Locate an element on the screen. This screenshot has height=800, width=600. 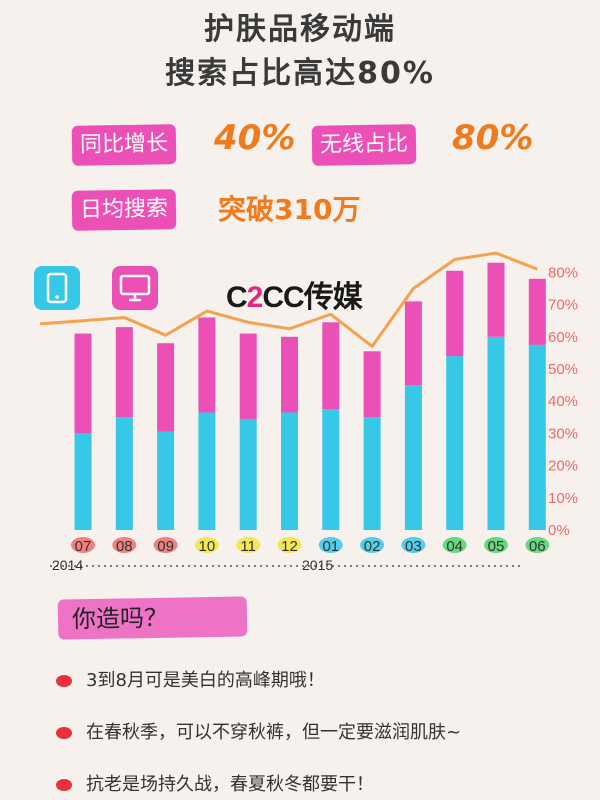
y-tick-label: 80% is located at coordinates (563, 272).